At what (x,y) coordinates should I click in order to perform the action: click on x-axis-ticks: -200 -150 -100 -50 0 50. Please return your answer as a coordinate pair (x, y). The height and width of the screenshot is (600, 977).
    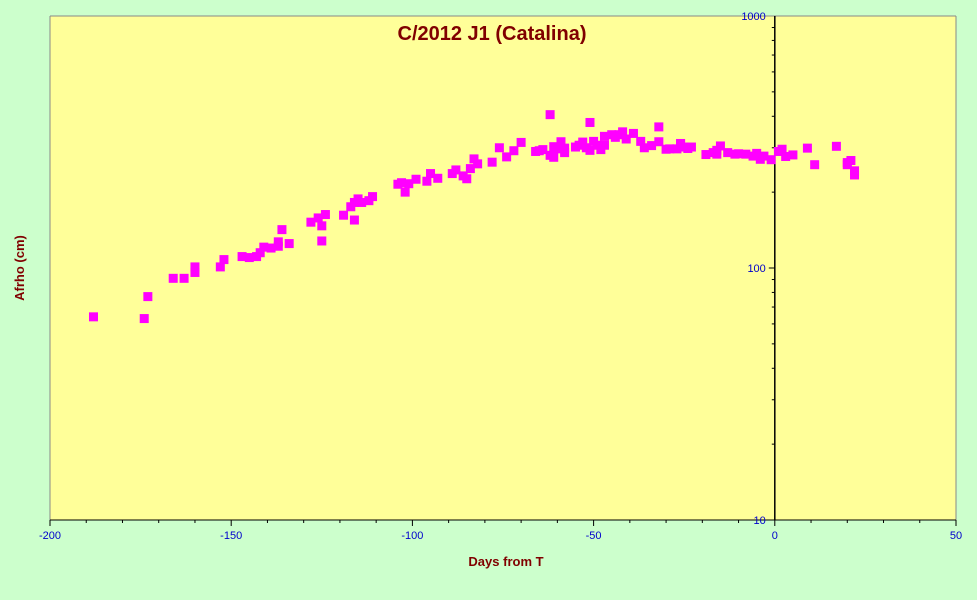
    Looking at the image, I should click on (500, 531).